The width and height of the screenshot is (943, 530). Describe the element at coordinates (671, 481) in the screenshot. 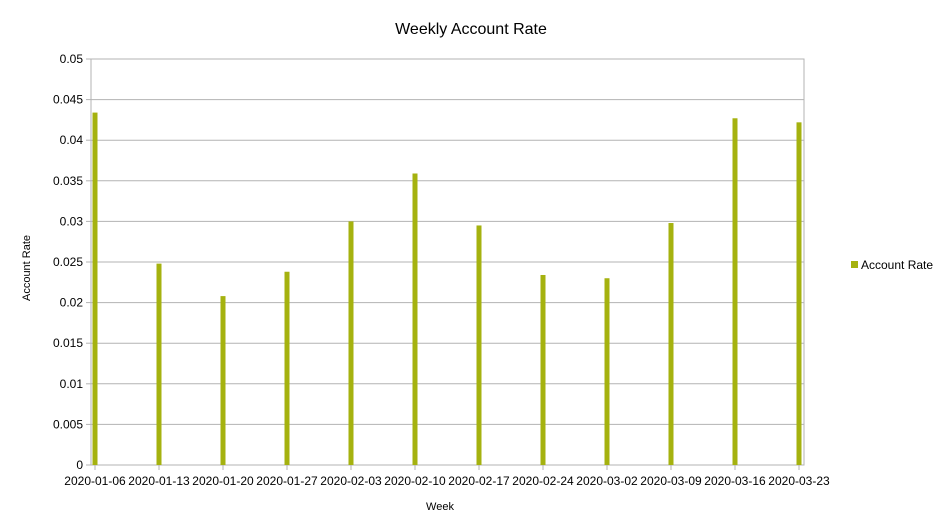

I see `x-tick-label: 2020-03-09` at that location.